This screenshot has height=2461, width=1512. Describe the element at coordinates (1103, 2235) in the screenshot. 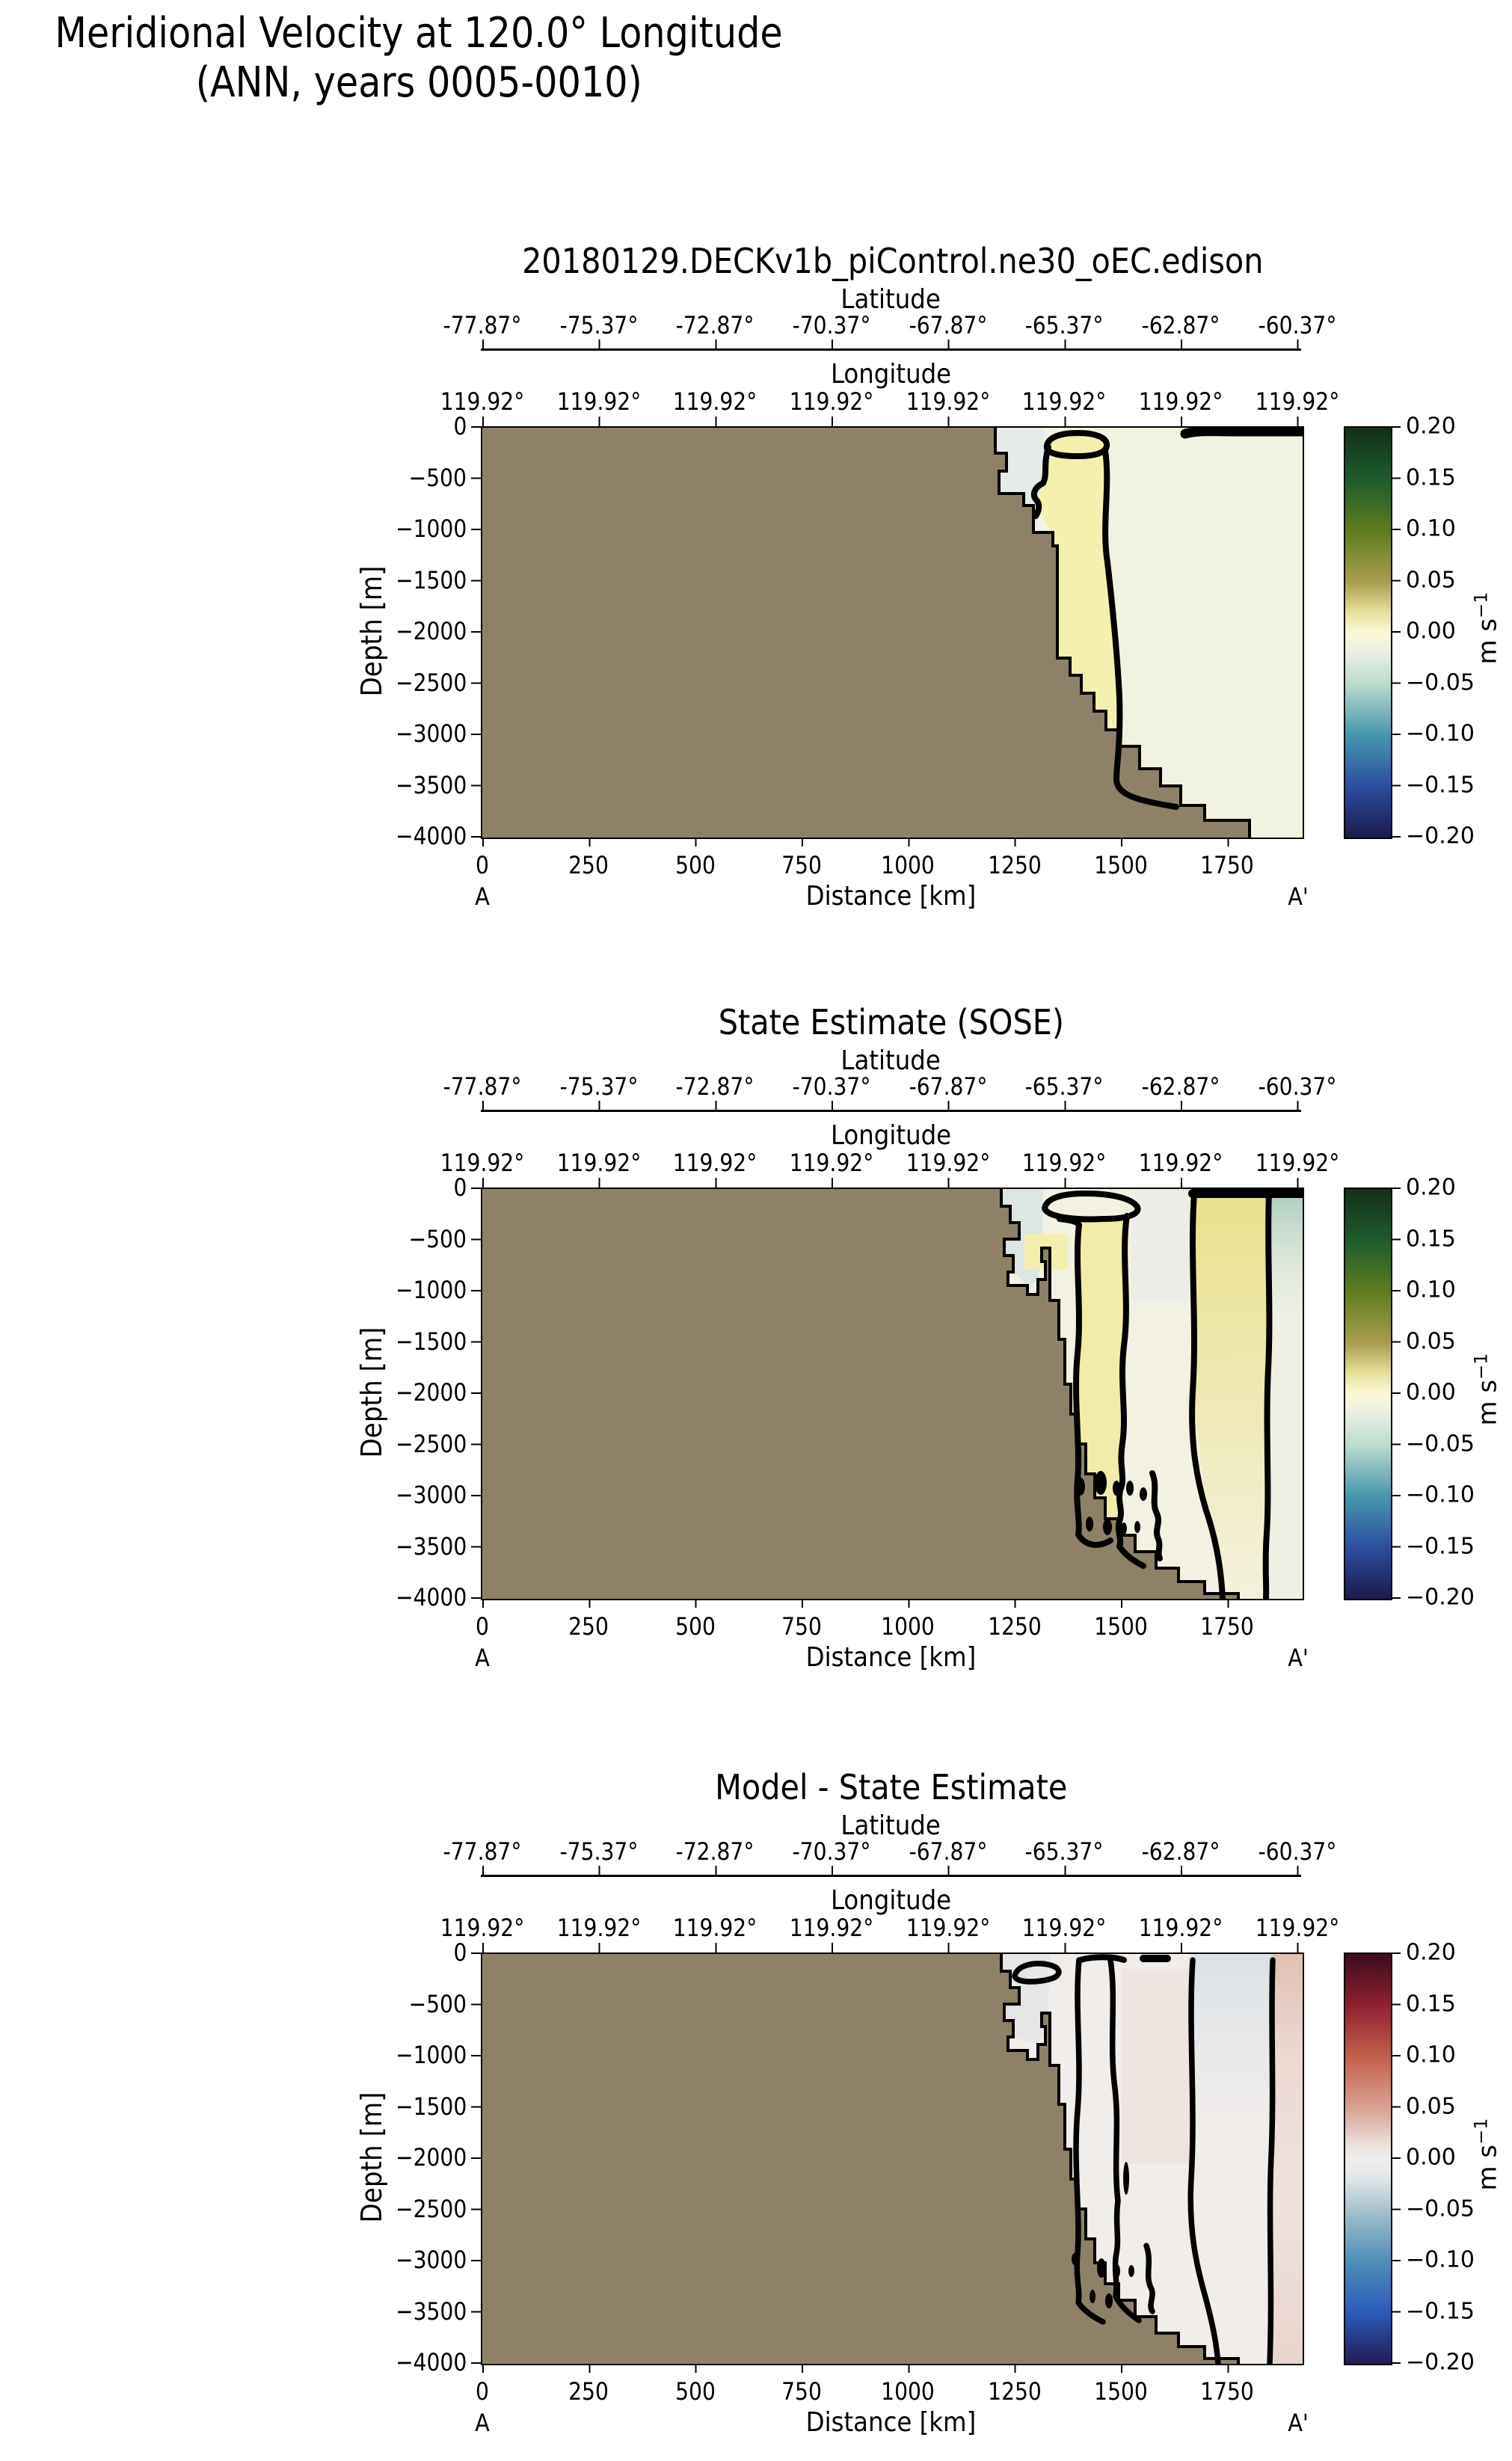

I see `closed-contour-cells` at that location.